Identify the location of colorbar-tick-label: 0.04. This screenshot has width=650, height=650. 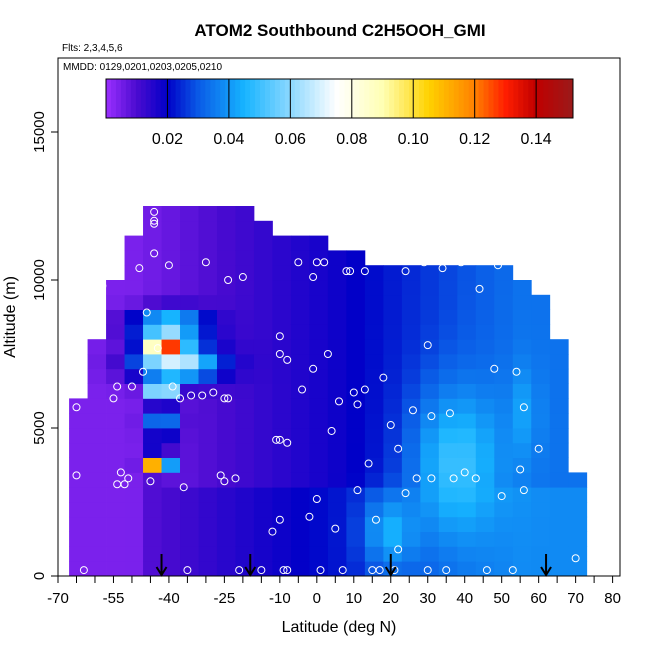
(228, 139).